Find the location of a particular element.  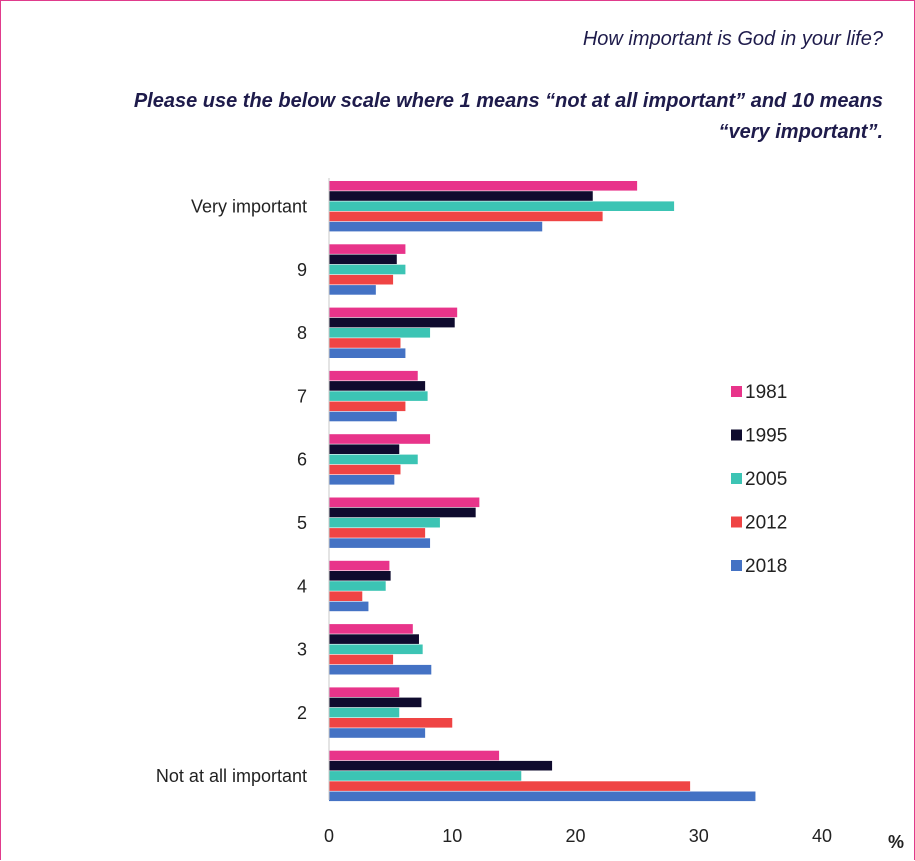

legend-label: 2005 is located at coordinates (766, 479).